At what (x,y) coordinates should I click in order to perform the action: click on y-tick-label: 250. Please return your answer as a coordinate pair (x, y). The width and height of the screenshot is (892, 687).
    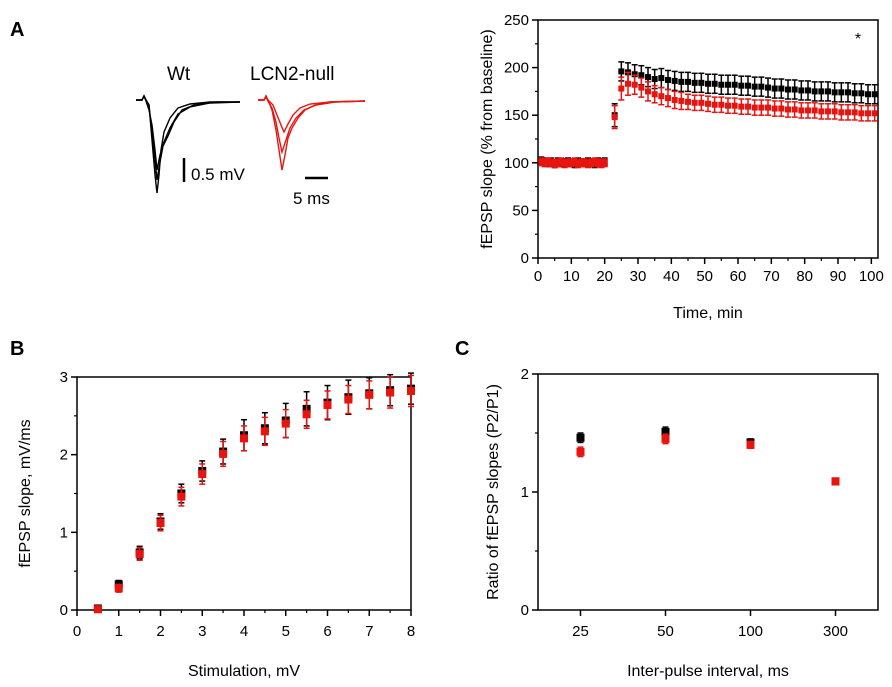
    Looking at the image, I should click on (516, 20).